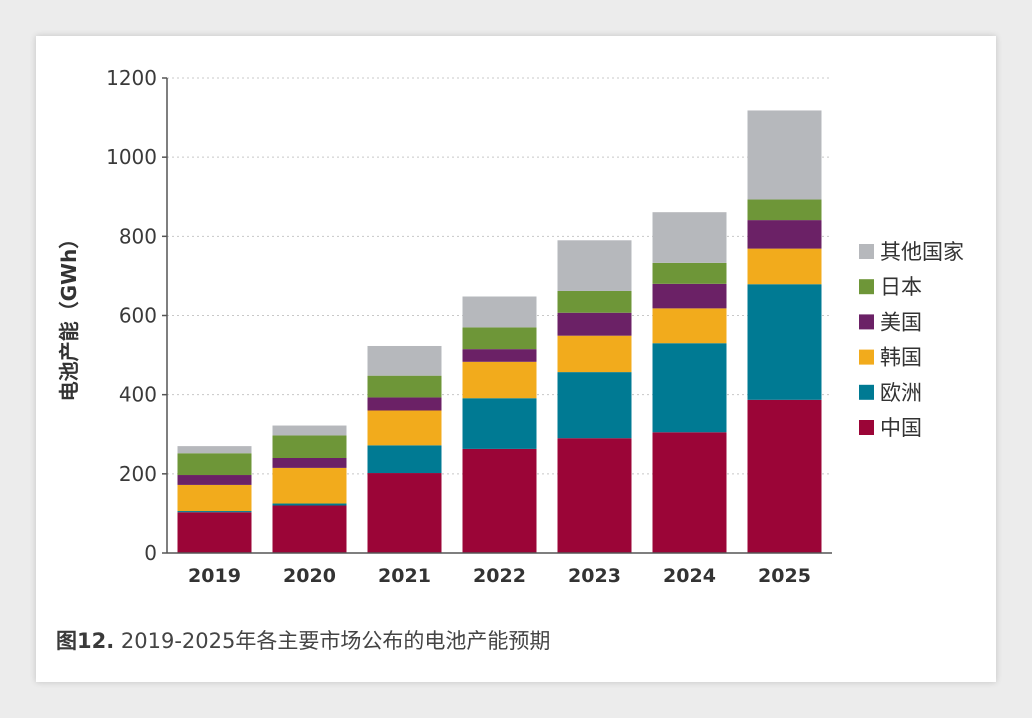 The image size is (1032, 718). What do you see at coordinates (309, 576) in the screenshot?
I see `x-tick-label: 2020` at bounding box center [309, 576].